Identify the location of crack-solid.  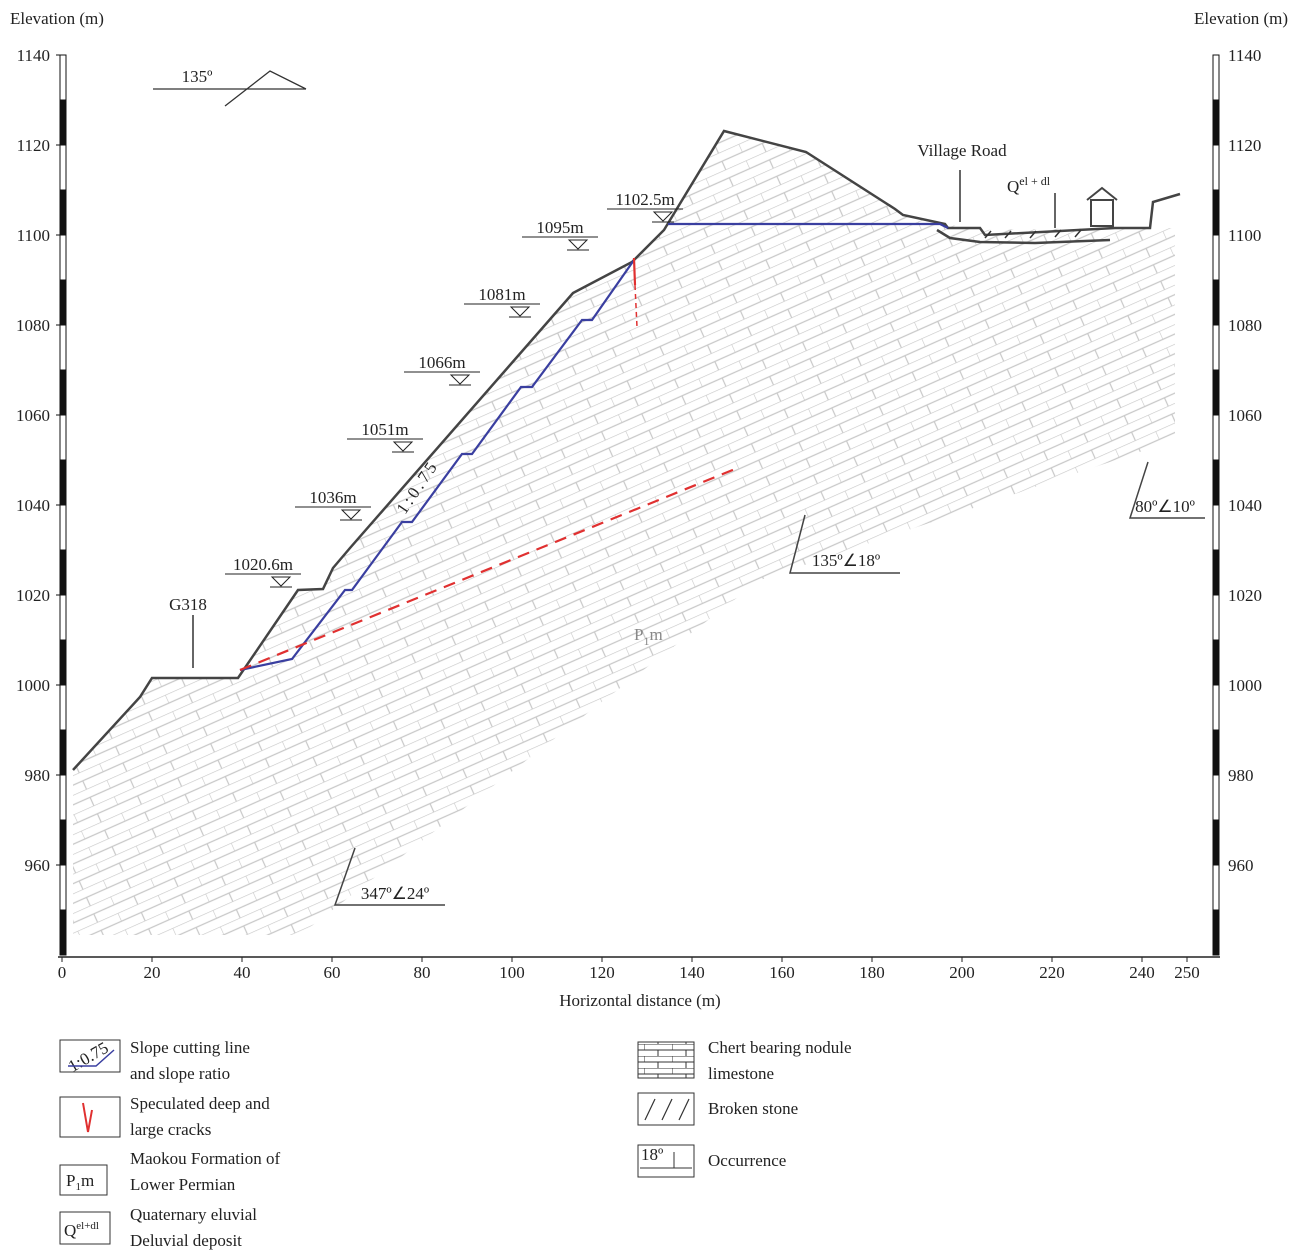
(634, 271).